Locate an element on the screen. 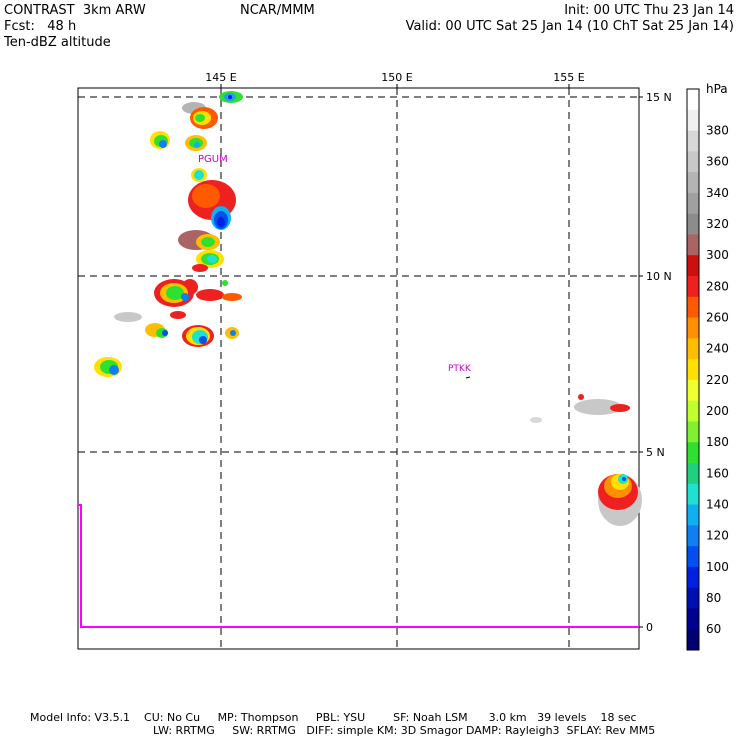 Image resolution: width=740 pixels, height=740 pixels. station-label: PTKK is located at coordinates (460, 369).